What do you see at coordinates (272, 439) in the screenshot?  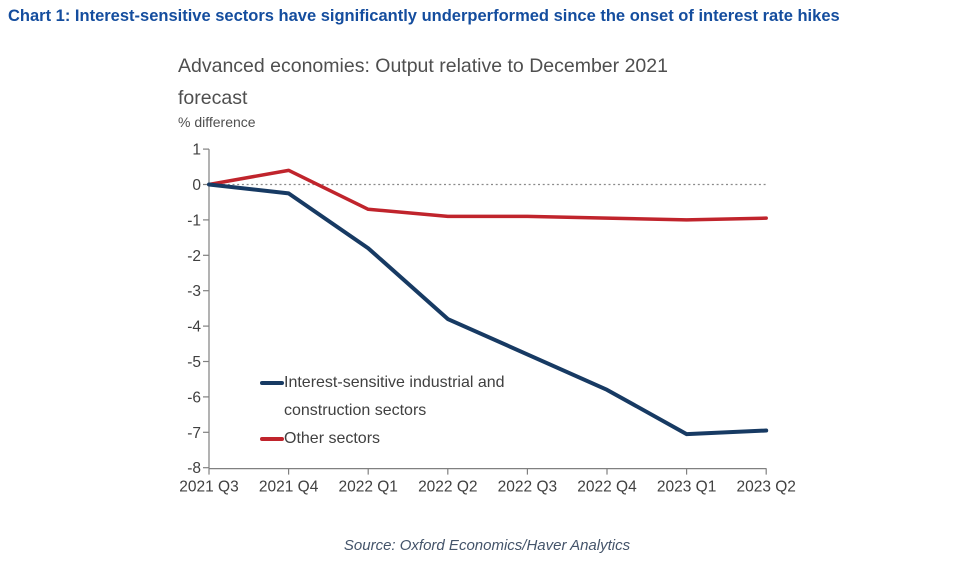 I see `legend-marker-red-line` at bounding box center [272, 439].